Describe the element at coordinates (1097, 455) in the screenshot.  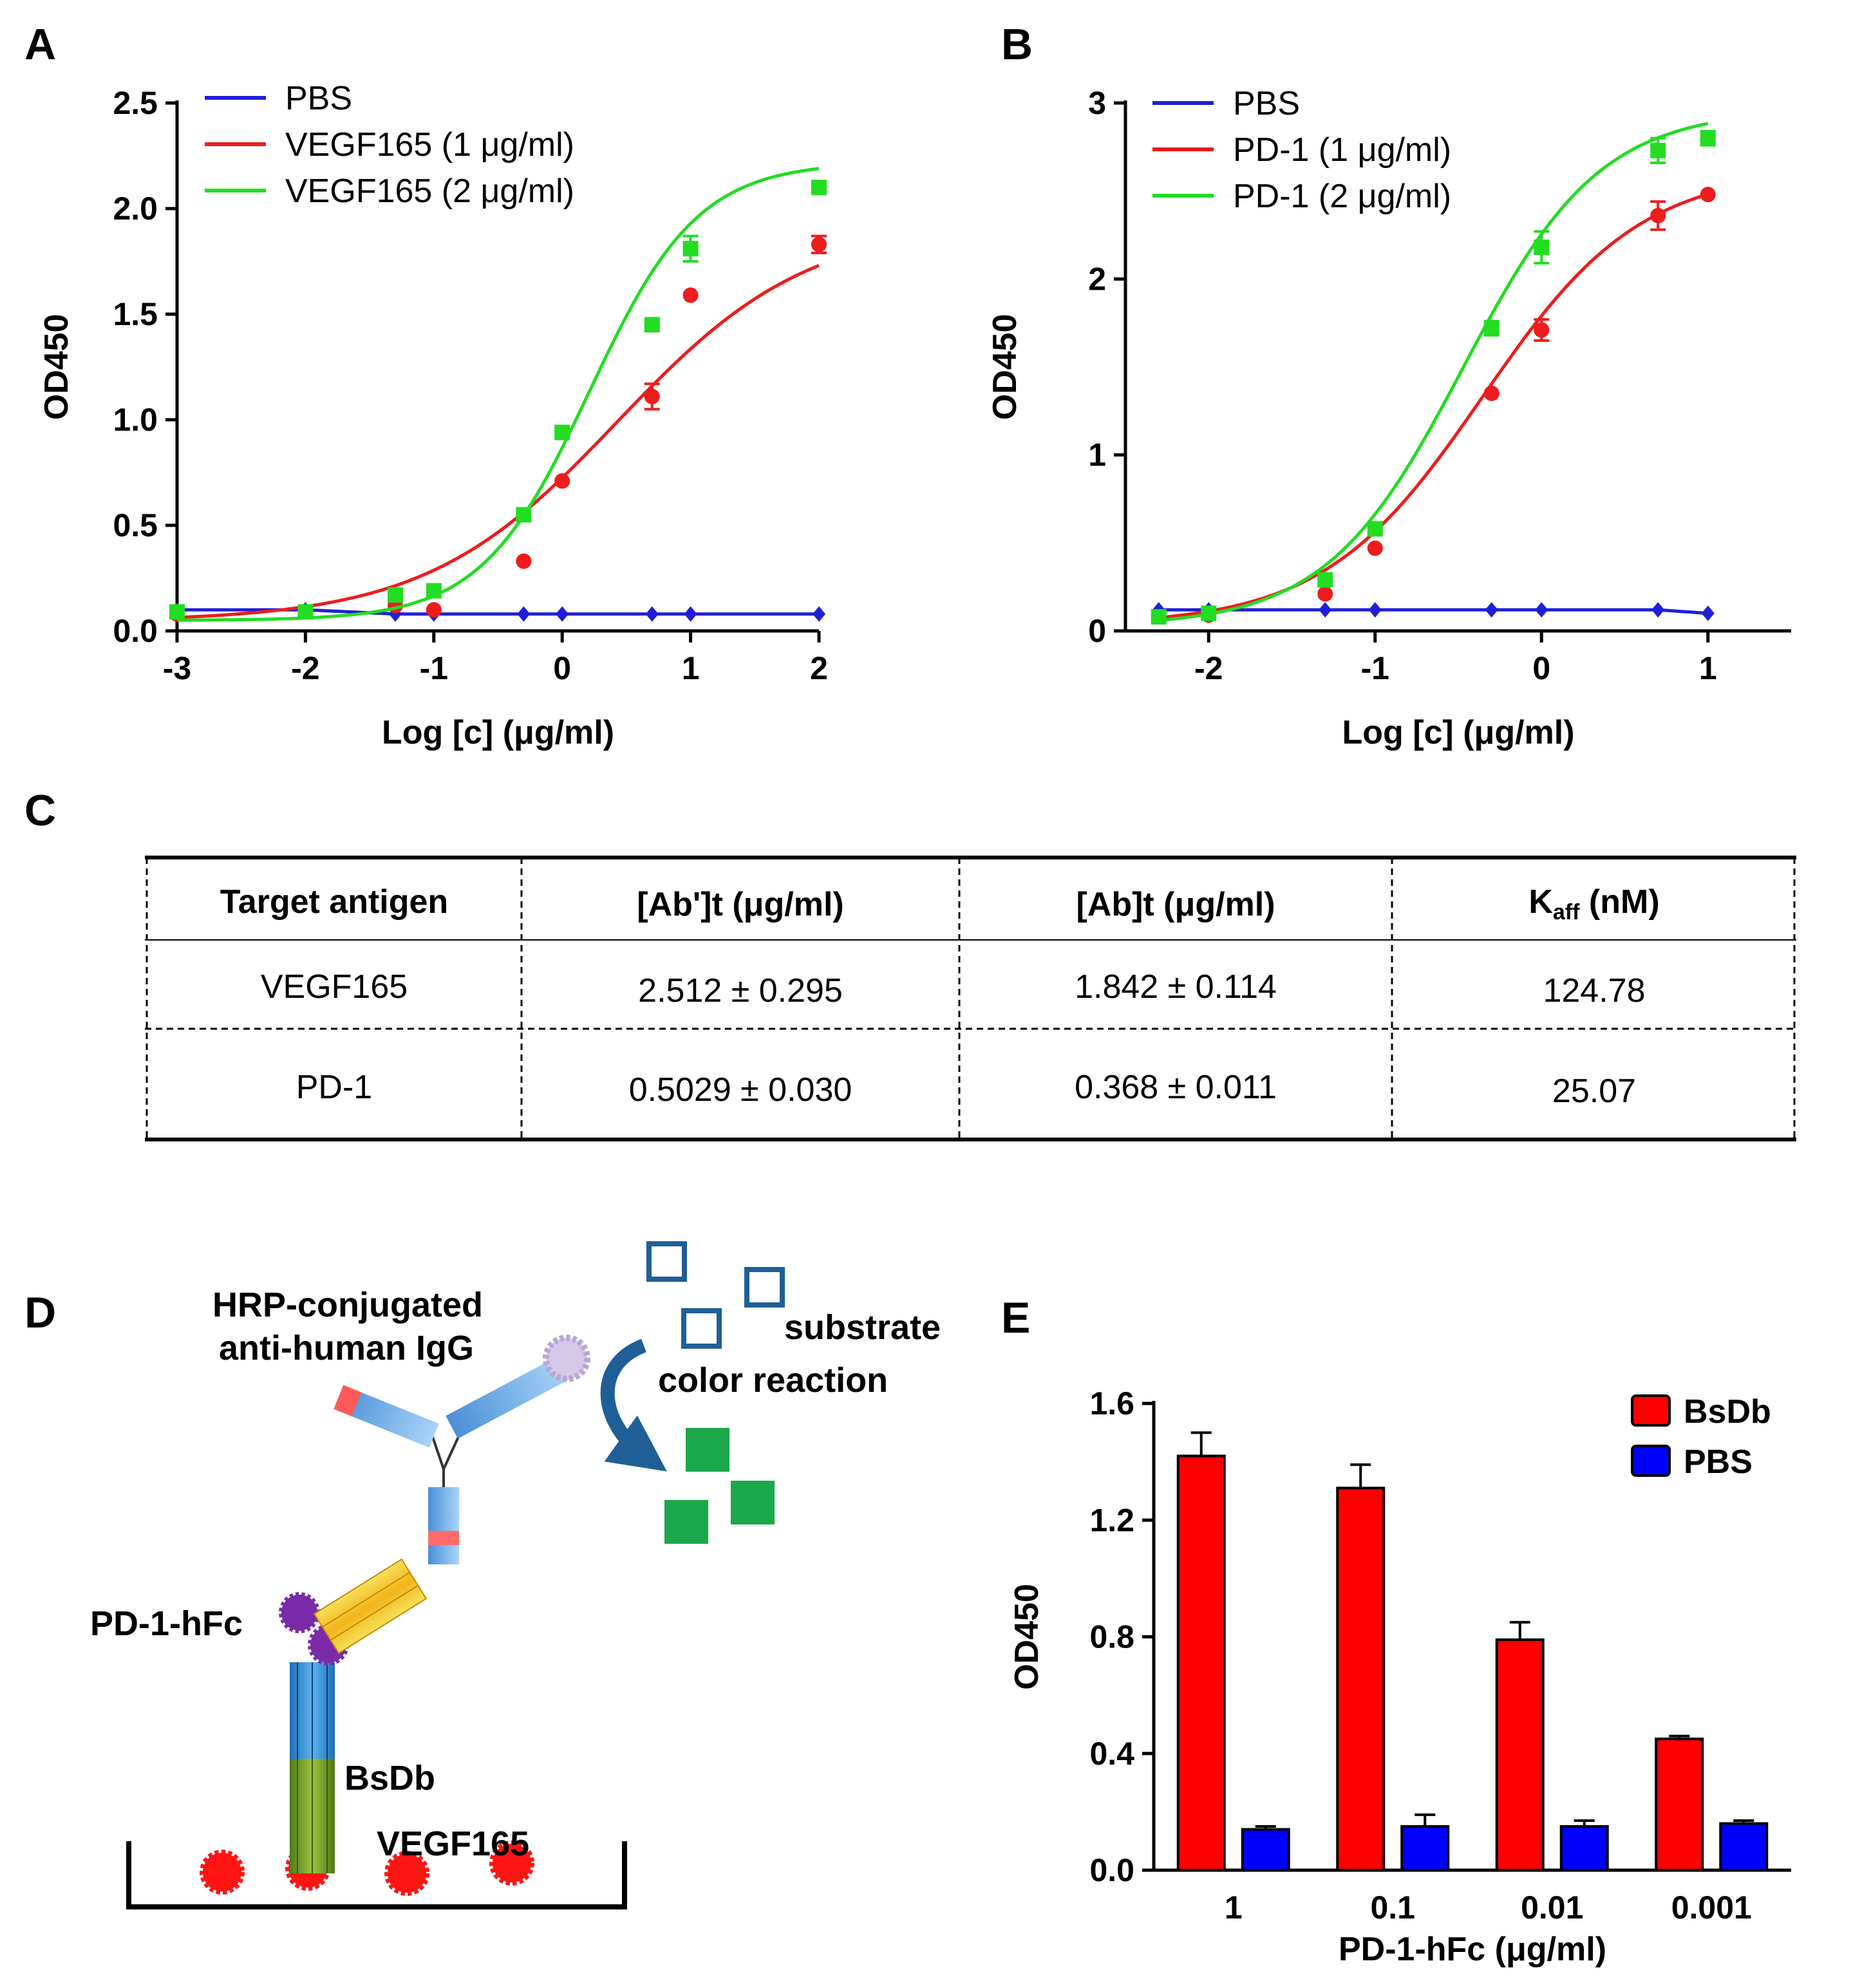
I see `y-tick-label: 1` at that location.